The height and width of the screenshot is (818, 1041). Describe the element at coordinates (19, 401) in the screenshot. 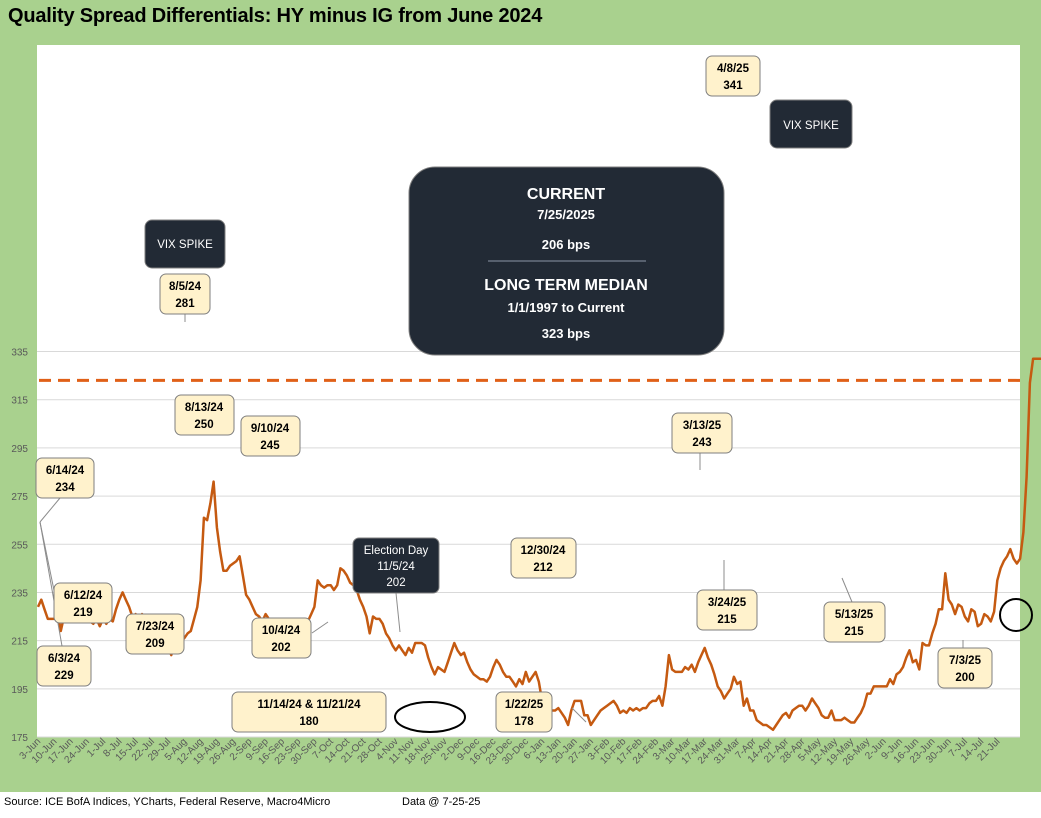

I see `y-tick-label: 315` at that location.